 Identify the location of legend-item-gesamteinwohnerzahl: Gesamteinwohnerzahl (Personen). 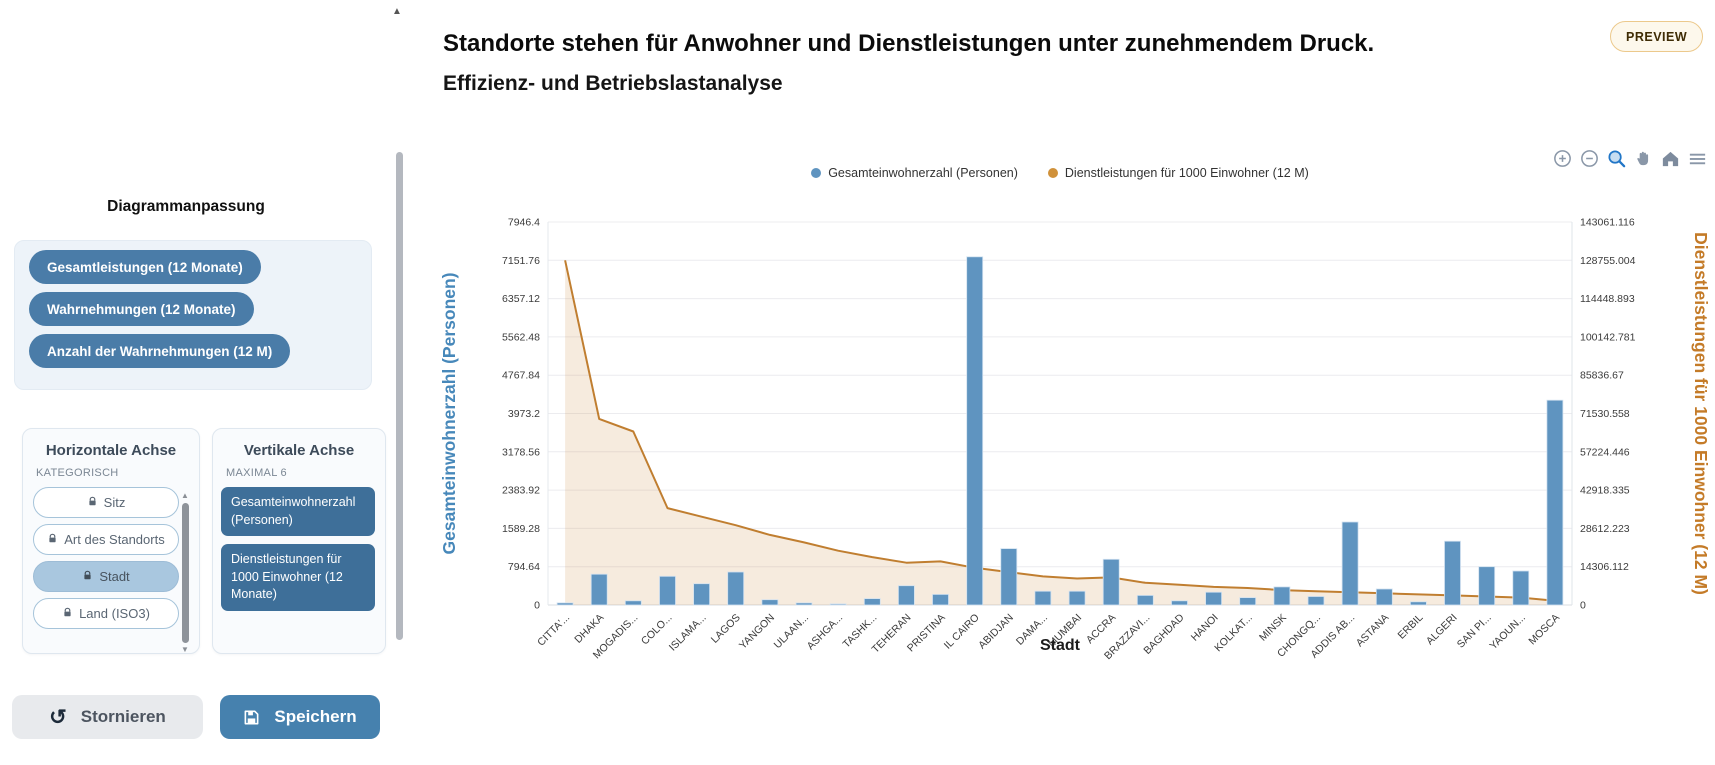
(914, 173).